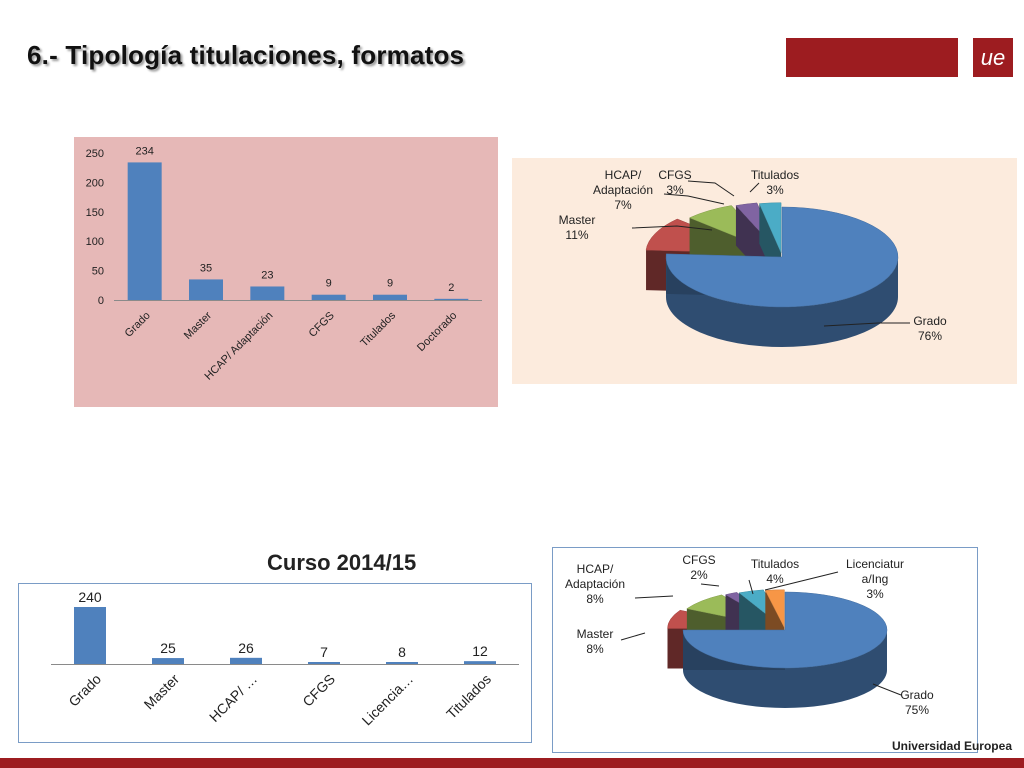 The height and width of the screenshot is (768, 1024). Describe the element at coordinates (595, 649) in the screenshot. I see `pie-percent-Master: 8%` at that location.